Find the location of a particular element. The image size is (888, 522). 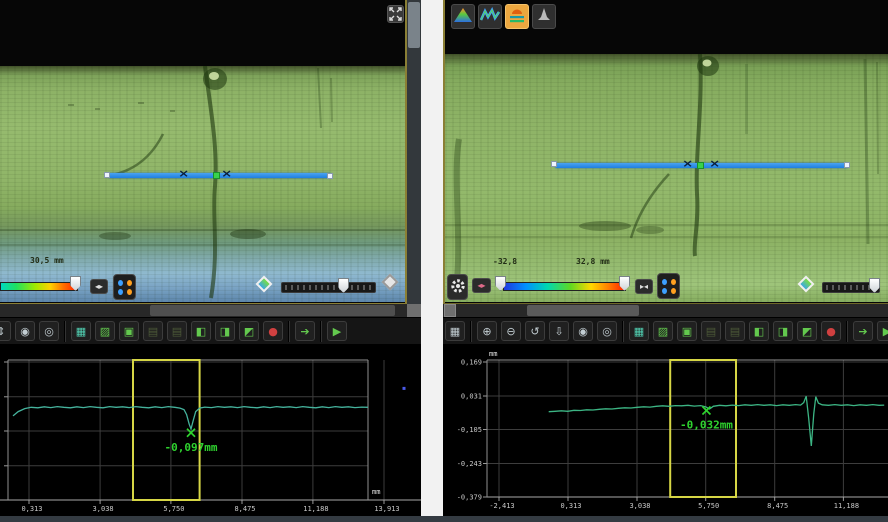

right-collapse-range-button: ▸◂ is located at coordinates (644, 286).